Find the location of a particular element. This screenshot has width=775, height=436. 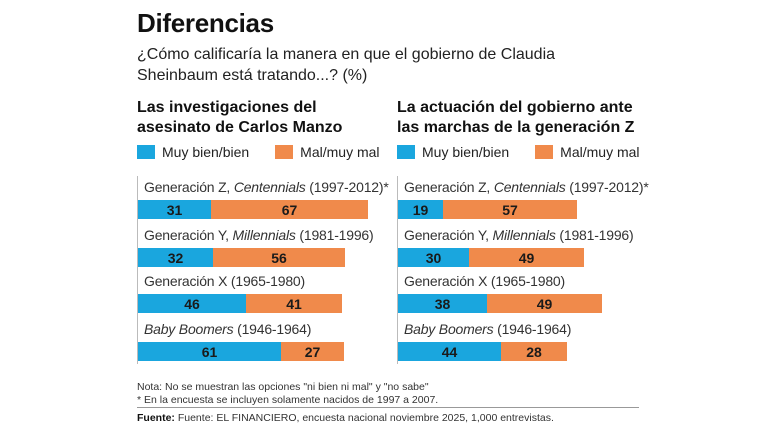

bar-value-label: 32 is located at coordinates (175, 257).